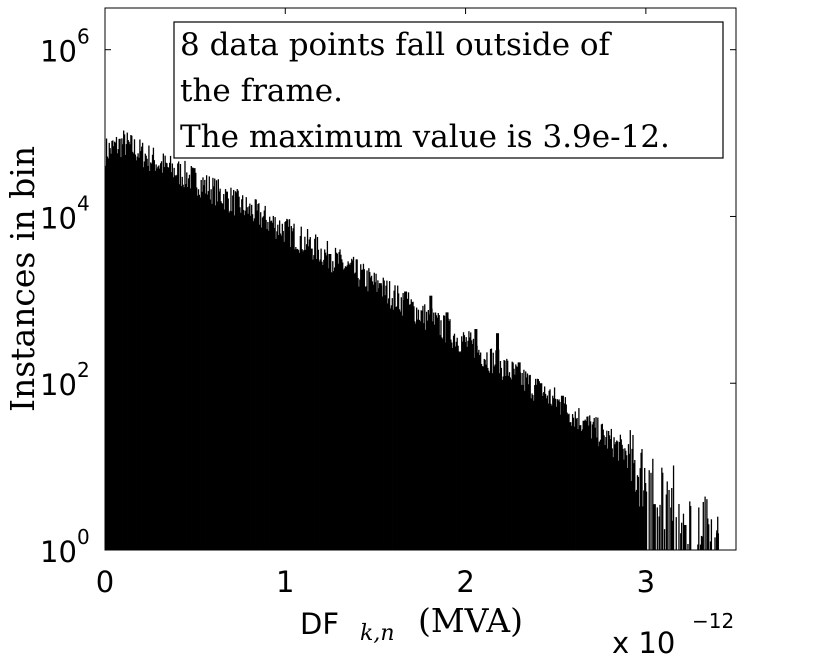  I want to click on annotation-line-2: the frame., so click(261, 91).